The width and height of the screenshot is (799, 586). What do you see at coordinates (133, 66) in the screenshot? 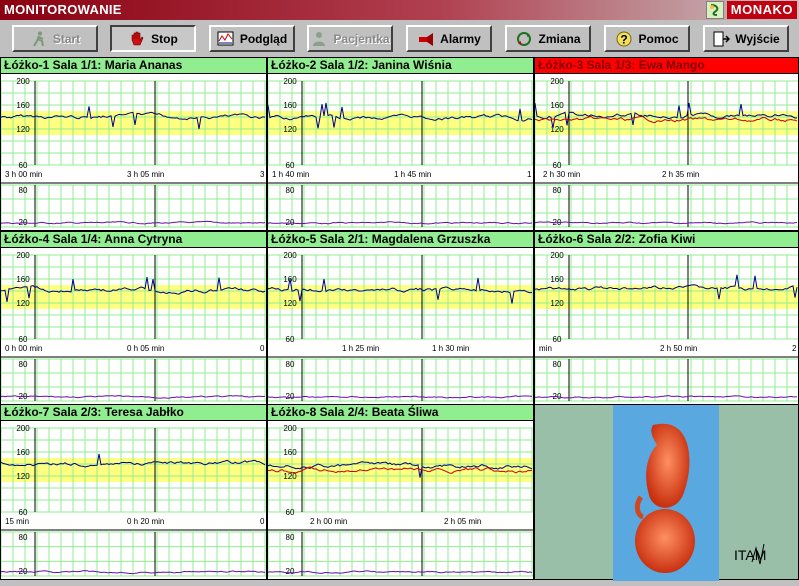
I see `bed-header-1: Łóżko-1 Sala 1/1: Maria Ananas` at bounding box center [133, 66].